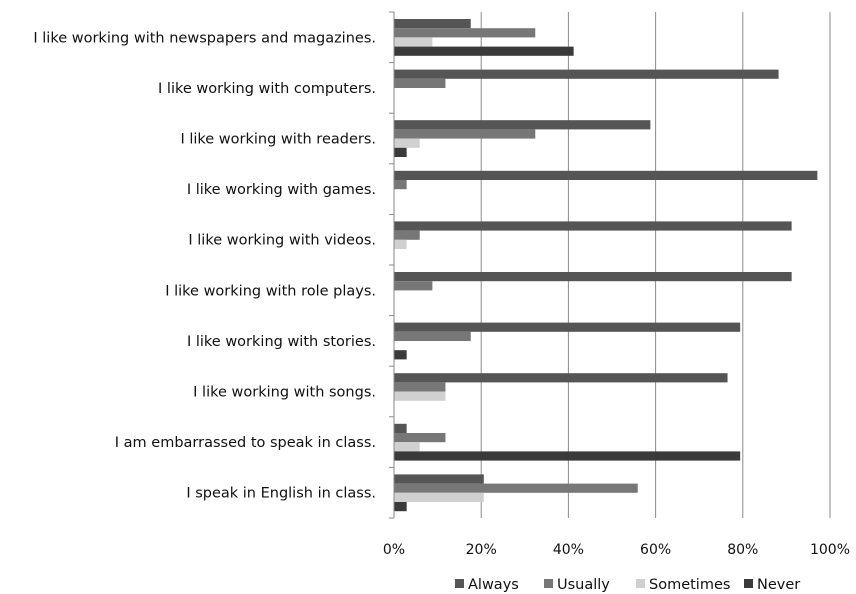 The width and height of the screenshot is (856, 594). Describe the element at coordinates (627, 585) in the screenshot. I see `legend: Always Usually Sometimes Never` at that location.